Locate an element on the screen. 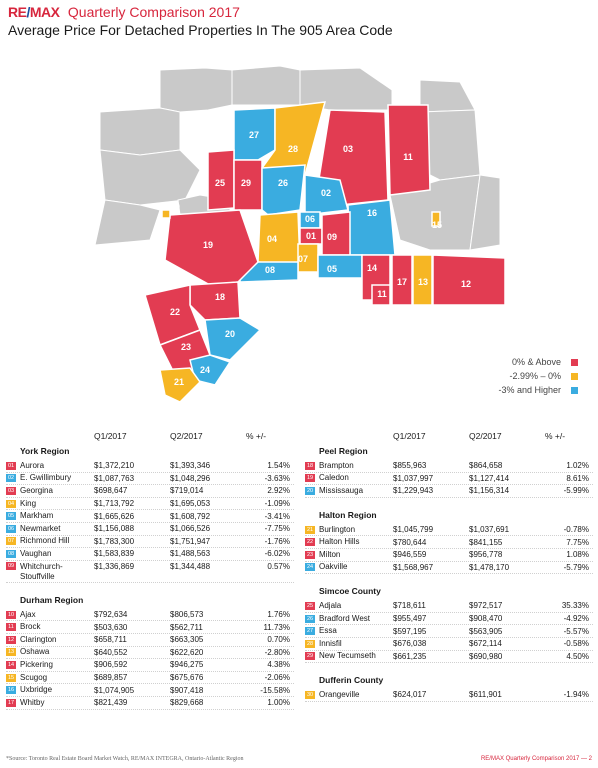  q2-price: $1,344,488 is located at coordinates (190, 566).